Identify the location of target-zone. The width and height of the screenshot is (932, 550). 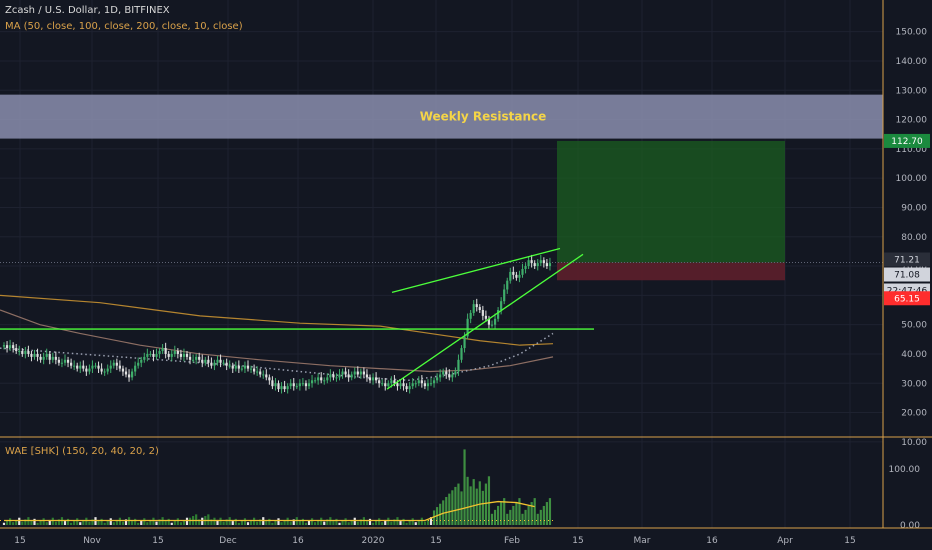
(671, 201).